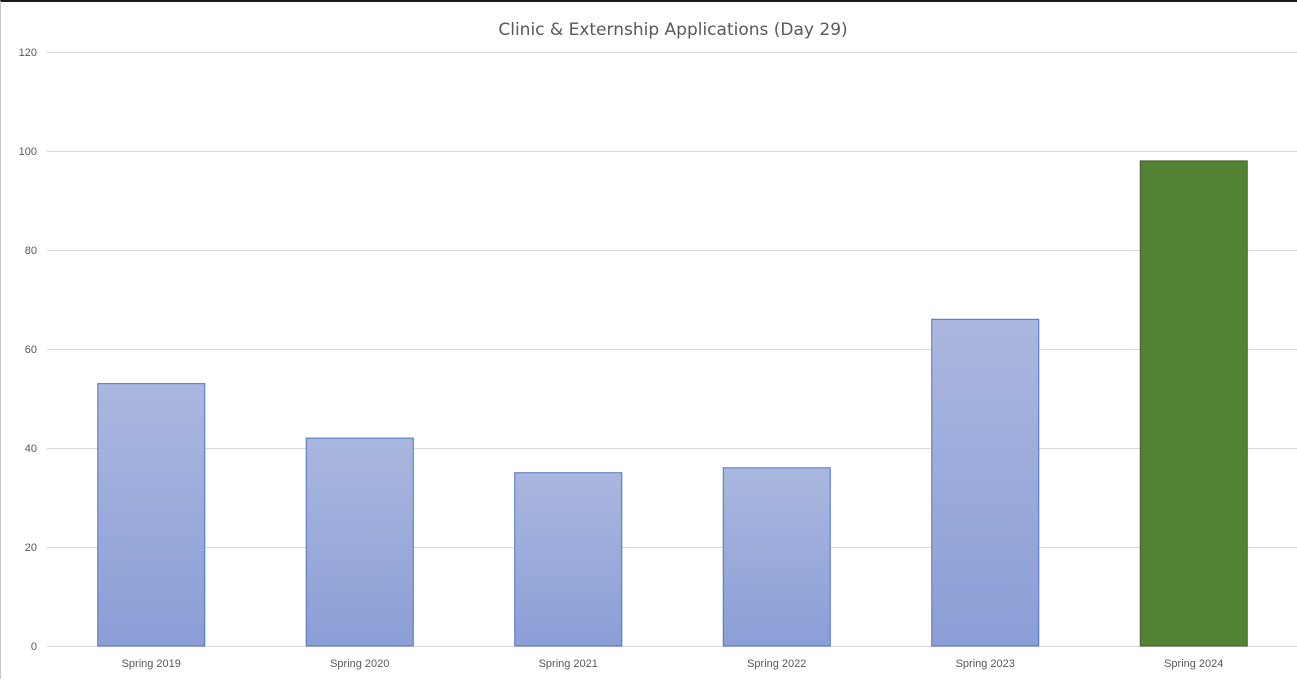 Image resolution: width=1297 pixels, height=681 pixels. What do you see at coordinates (568, 559) in the screenshot?
I see `bar-spring-2021` at bounding box center [568, 559].